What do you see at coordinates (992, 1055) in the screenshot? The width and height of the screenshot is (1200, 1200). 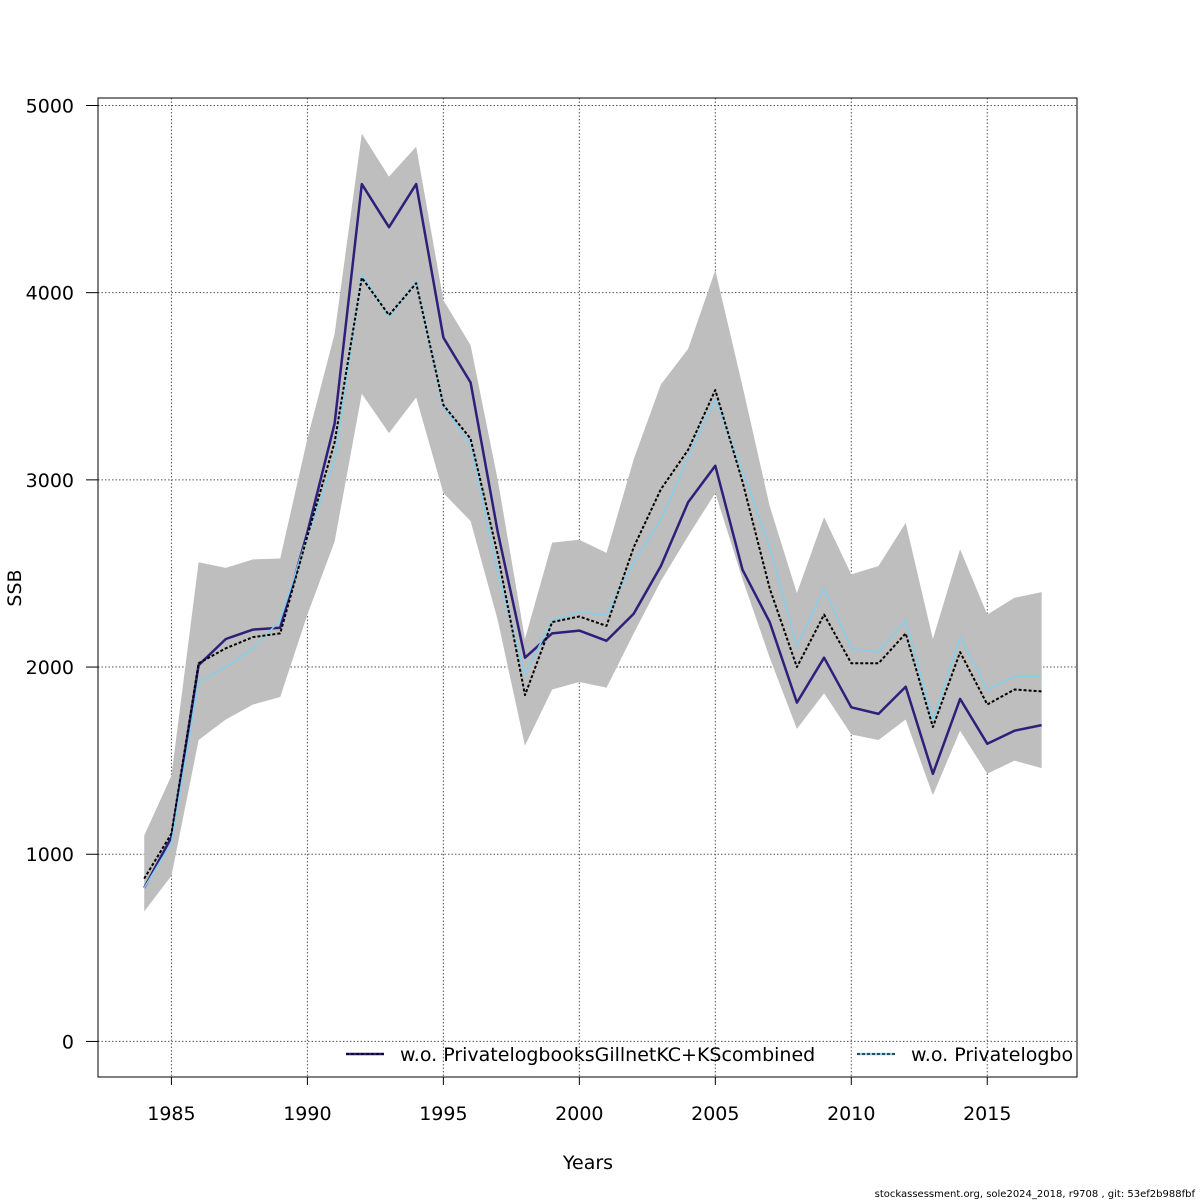 I see `legend-label: w.o. Privatelogbo` at bounding box center [992, 1055].